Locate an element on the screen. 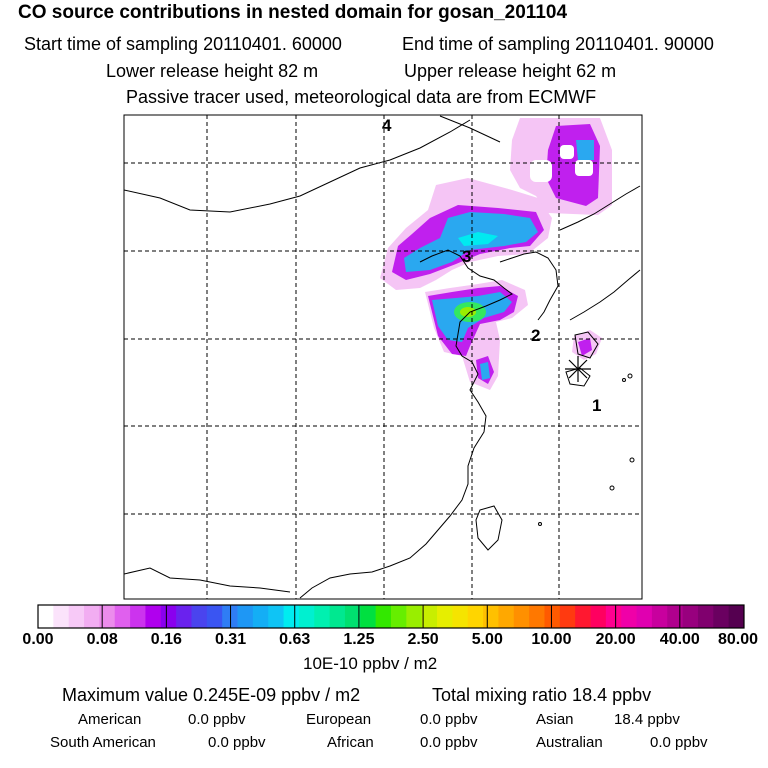  upper-release-height: Upper release height 62 m is located at coordinates (510, 71).